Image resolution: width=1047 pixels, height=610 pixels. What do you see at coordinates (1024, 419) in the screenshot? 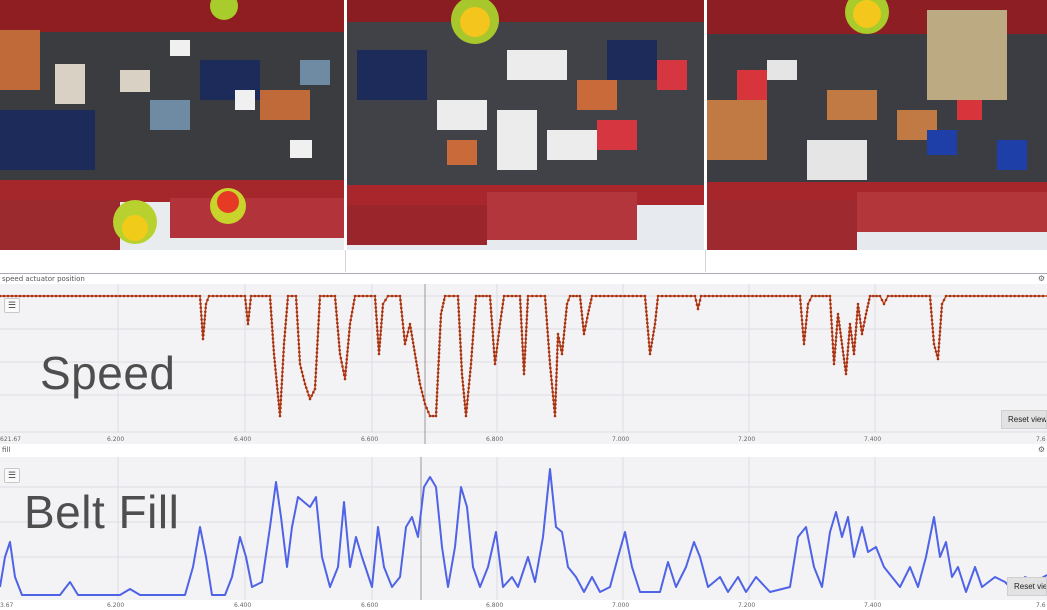
I see `speed-reset-view-button: Reset view` at bounding box center [1024, 419].